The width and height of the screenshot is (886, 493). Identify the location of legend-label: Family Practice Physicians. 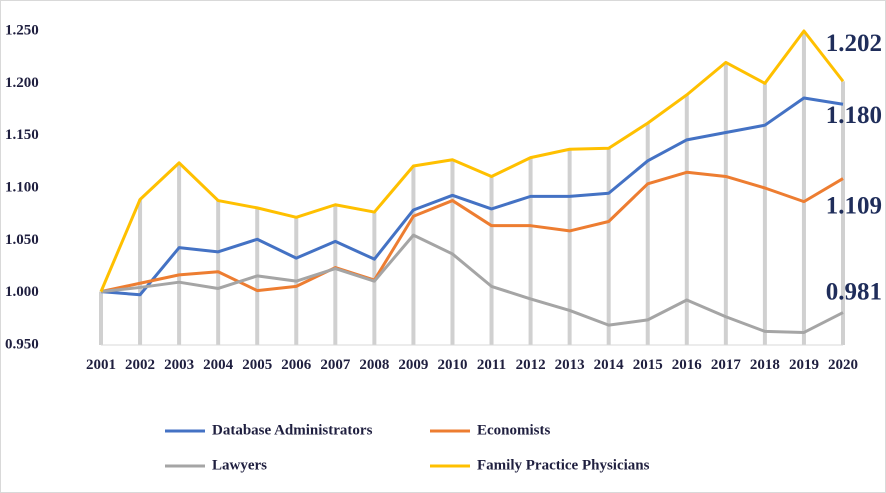
(563, 465).